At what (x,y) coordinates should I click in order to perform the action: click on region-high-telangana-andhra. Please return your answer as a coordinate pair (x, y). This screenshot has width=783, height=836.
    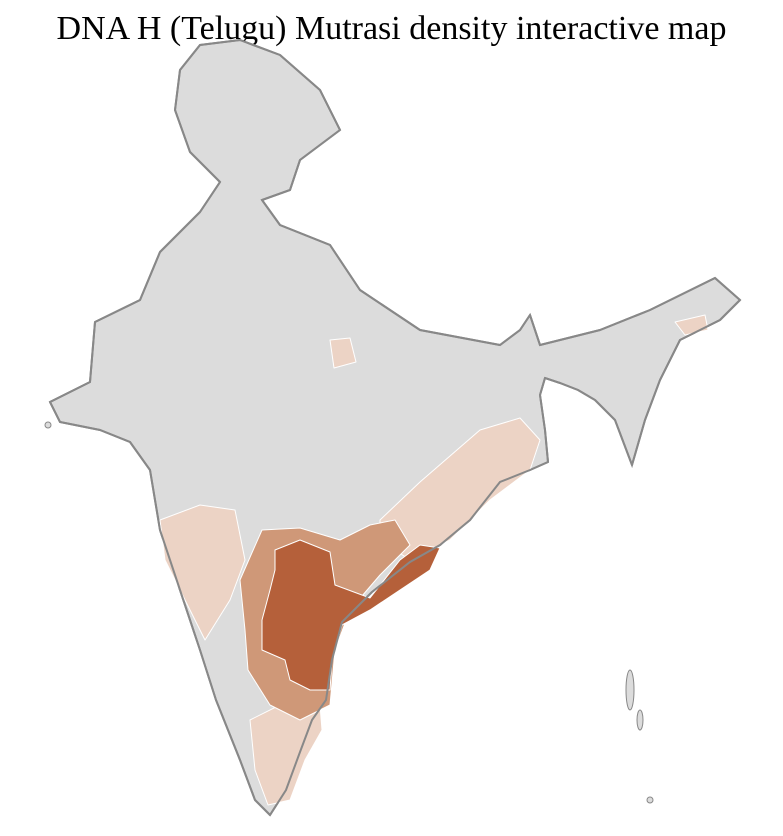
    Looking at the image, I should click on (351, 615).